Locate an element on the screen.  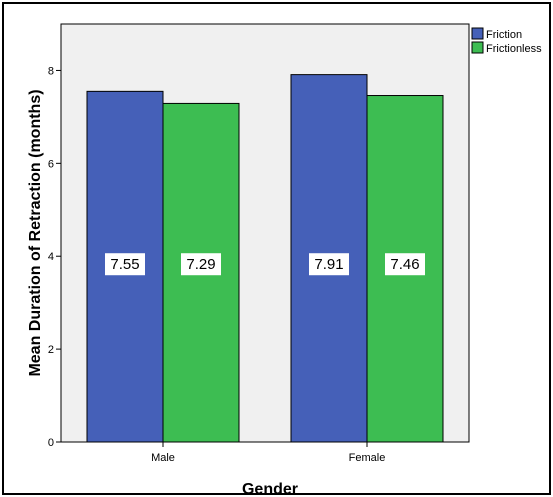
y-axis: 0 2 4 6 8 is located at coordinates (54, 257).